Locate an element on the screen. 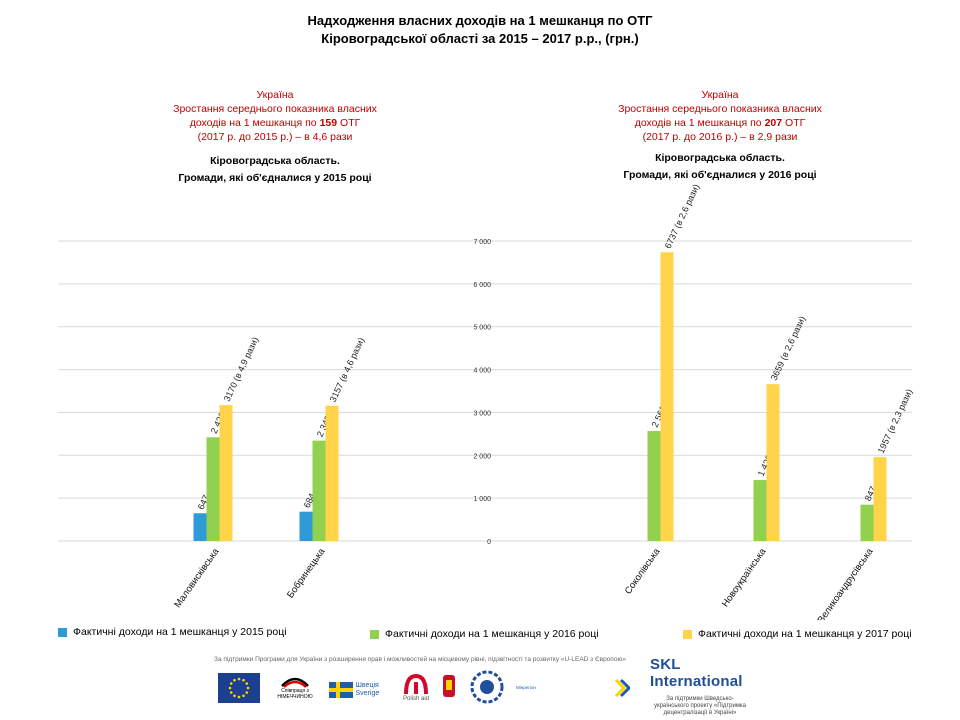  eu-flag-logo is located at coordinates (239, 688).